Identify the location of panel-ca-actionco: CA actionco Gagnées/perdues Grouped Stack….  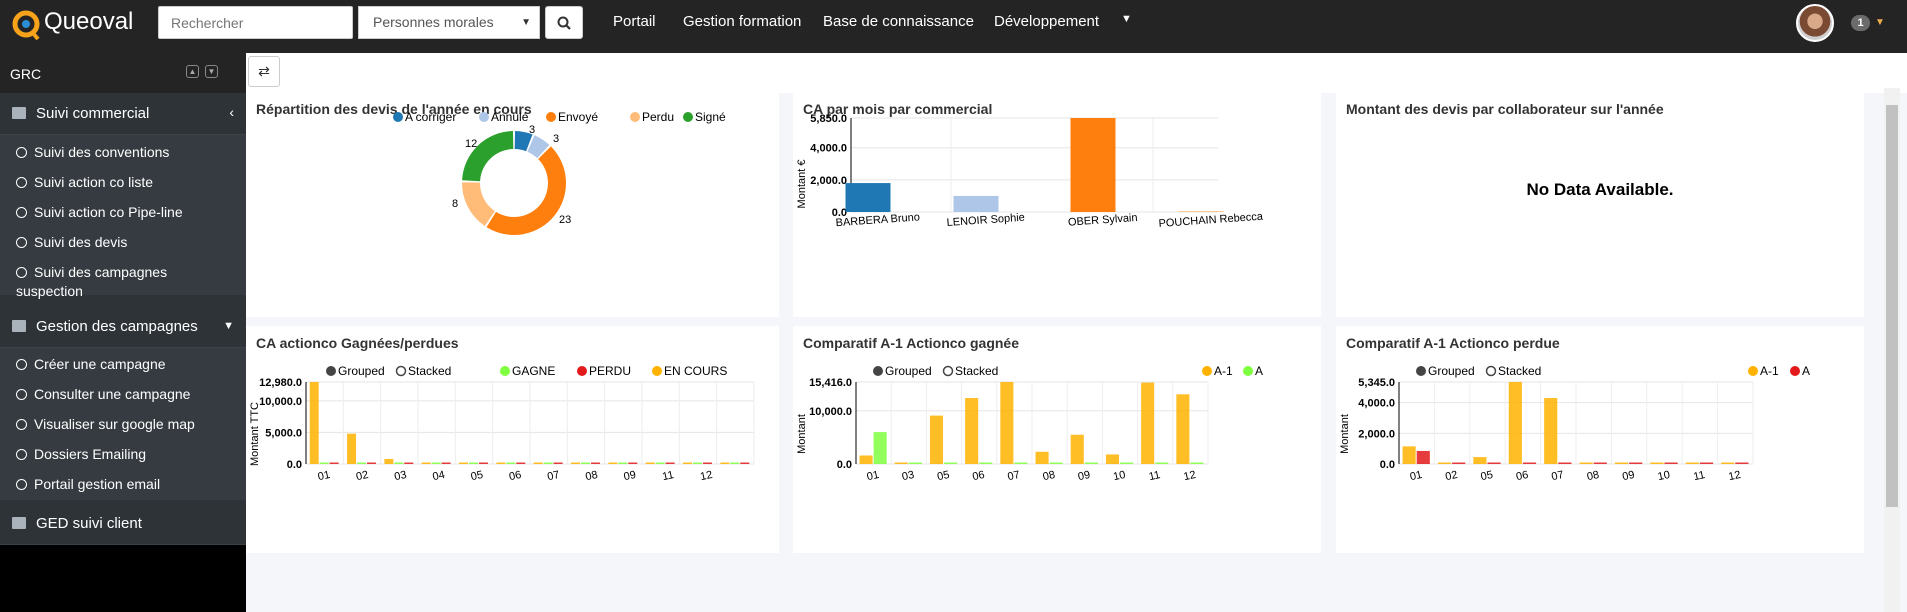
(512, 439).